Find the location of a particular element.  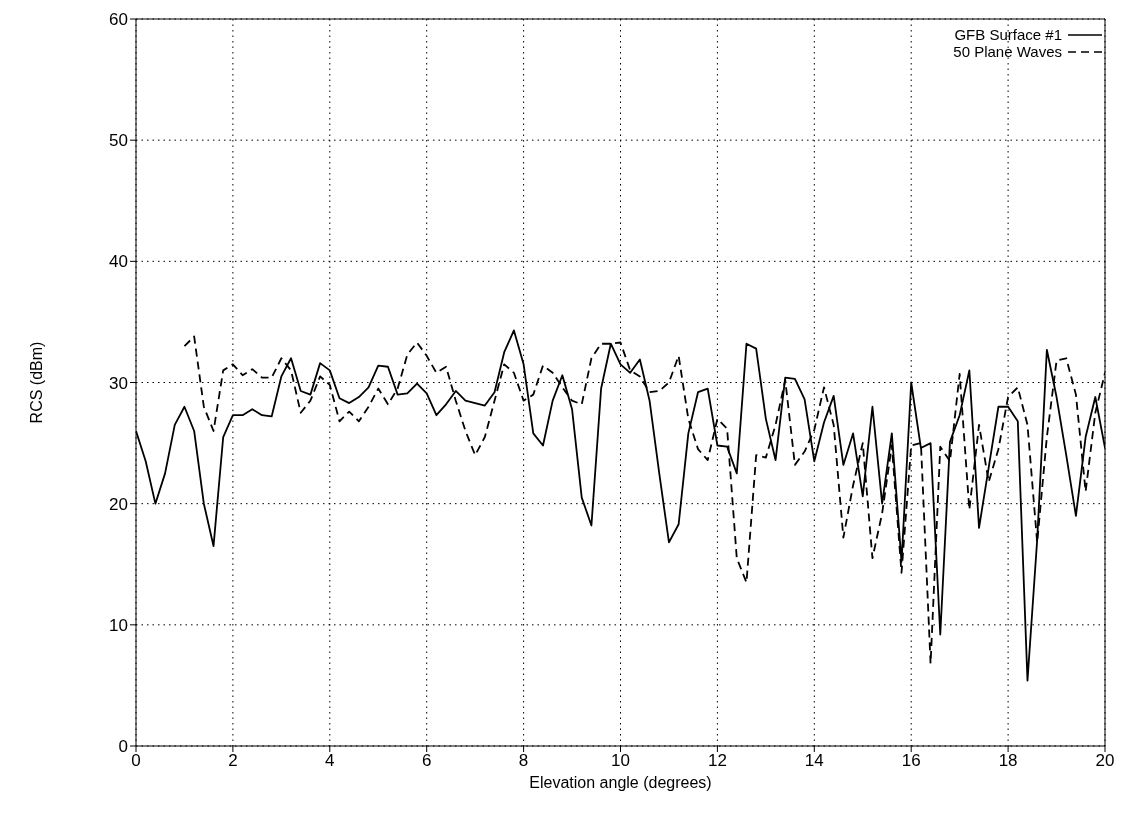

x-tick-label: 14 is located at coordinates (814, 761).